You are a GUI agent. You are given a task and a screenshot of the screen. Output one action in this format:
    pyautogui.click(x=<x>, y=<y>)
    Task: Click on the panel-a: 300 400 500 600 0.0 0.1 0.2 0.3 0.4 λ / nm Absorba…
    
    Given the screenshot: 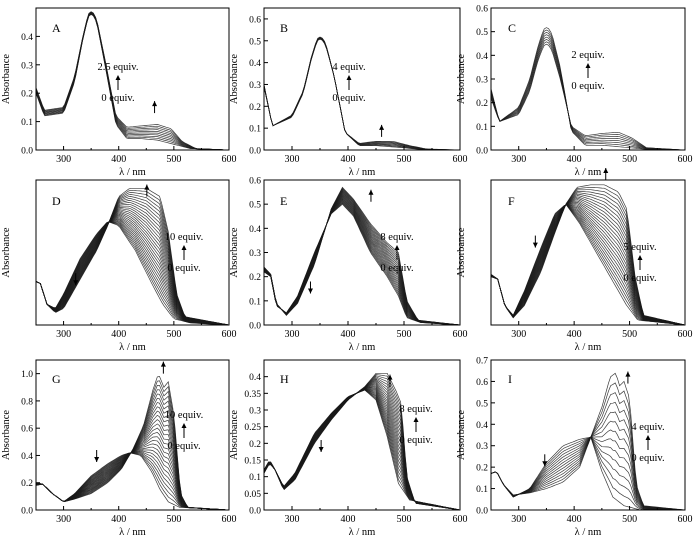 What is the action you would take?
    pyautogui.click(x=119, y=92)
    